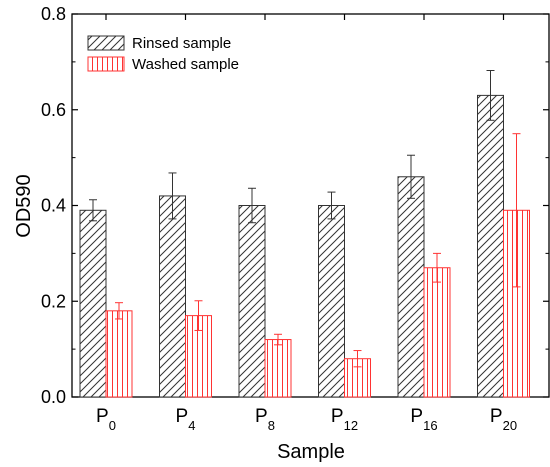  What do you see at coordinates (423, 419) in the screenshot?
I see `x-tick-label: P16` at bounding box center [423, 419].